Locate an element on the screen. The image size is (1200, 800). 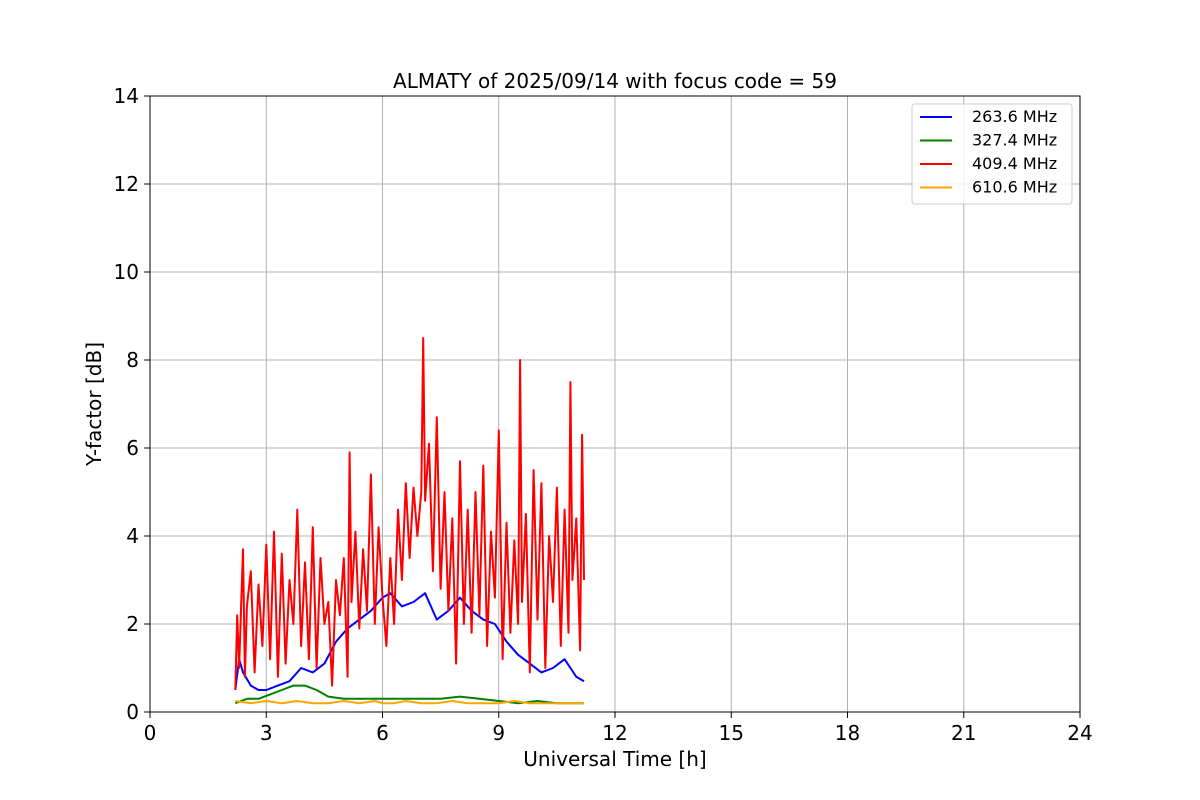
x-tick-label: 9 is located at coordinates (498, 733).